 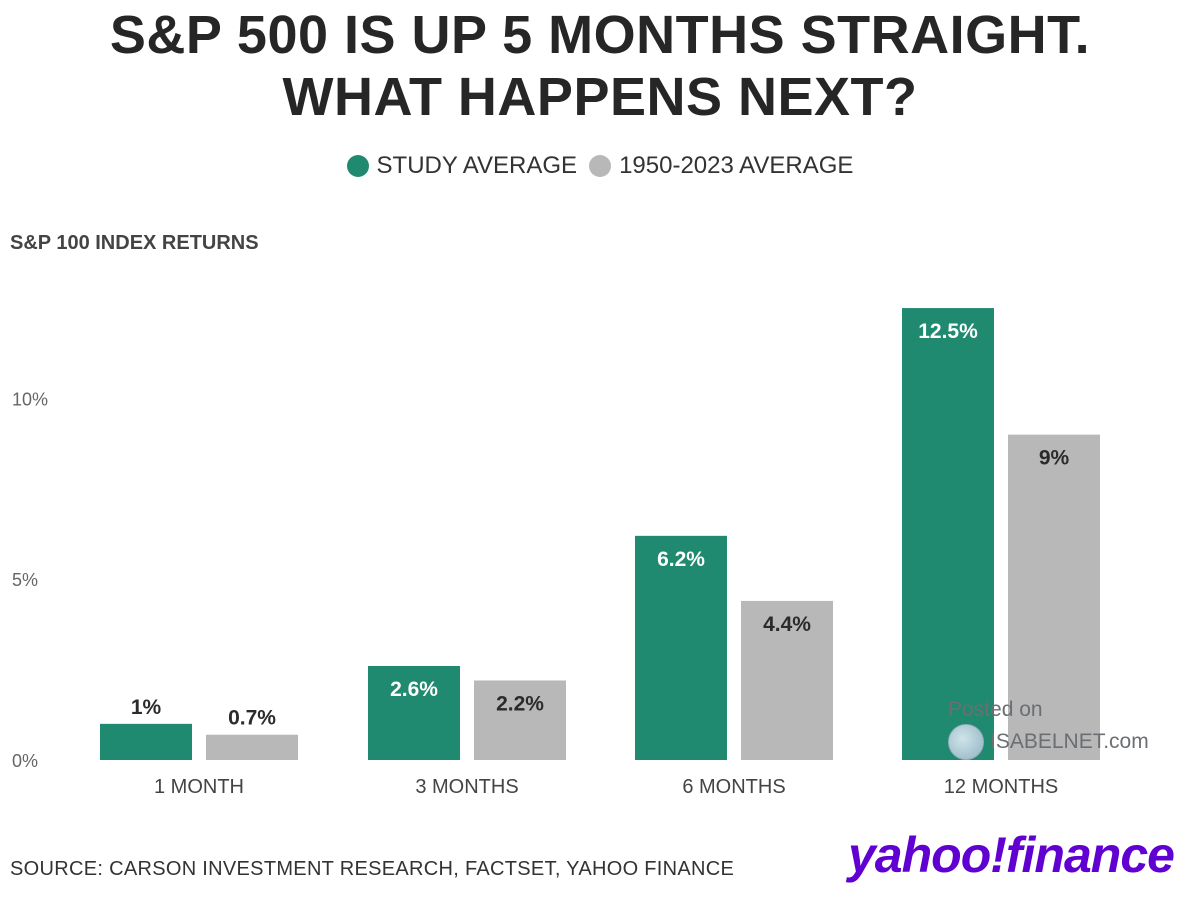 What do you see at coordinates (1069, 741) in the screenshot?
I see `watermark-site: ISABELNET.com` at bounding box center [1069, 741].